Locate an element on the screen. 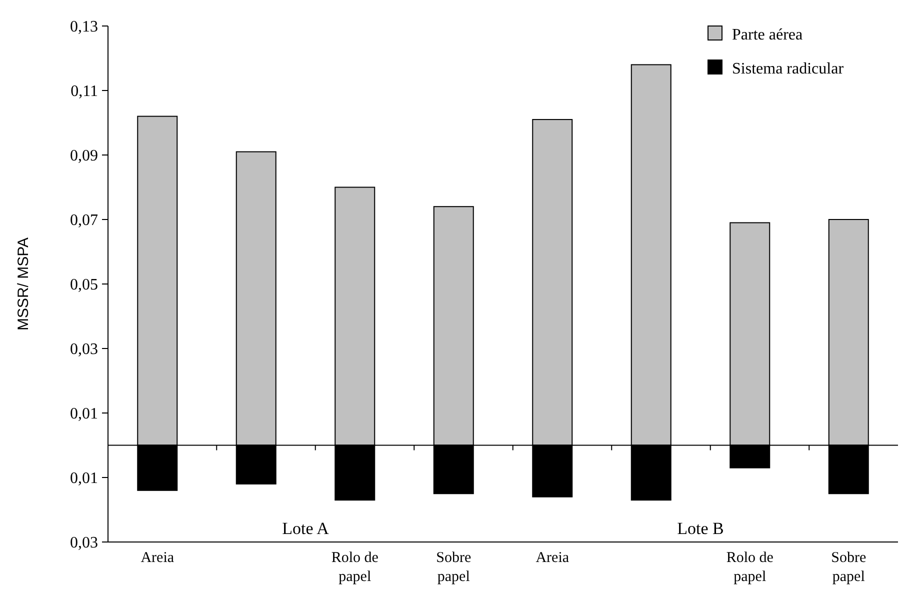 The image size is (906, 600). y-tick-label: 0,09 is located at coordinates (84, 156).